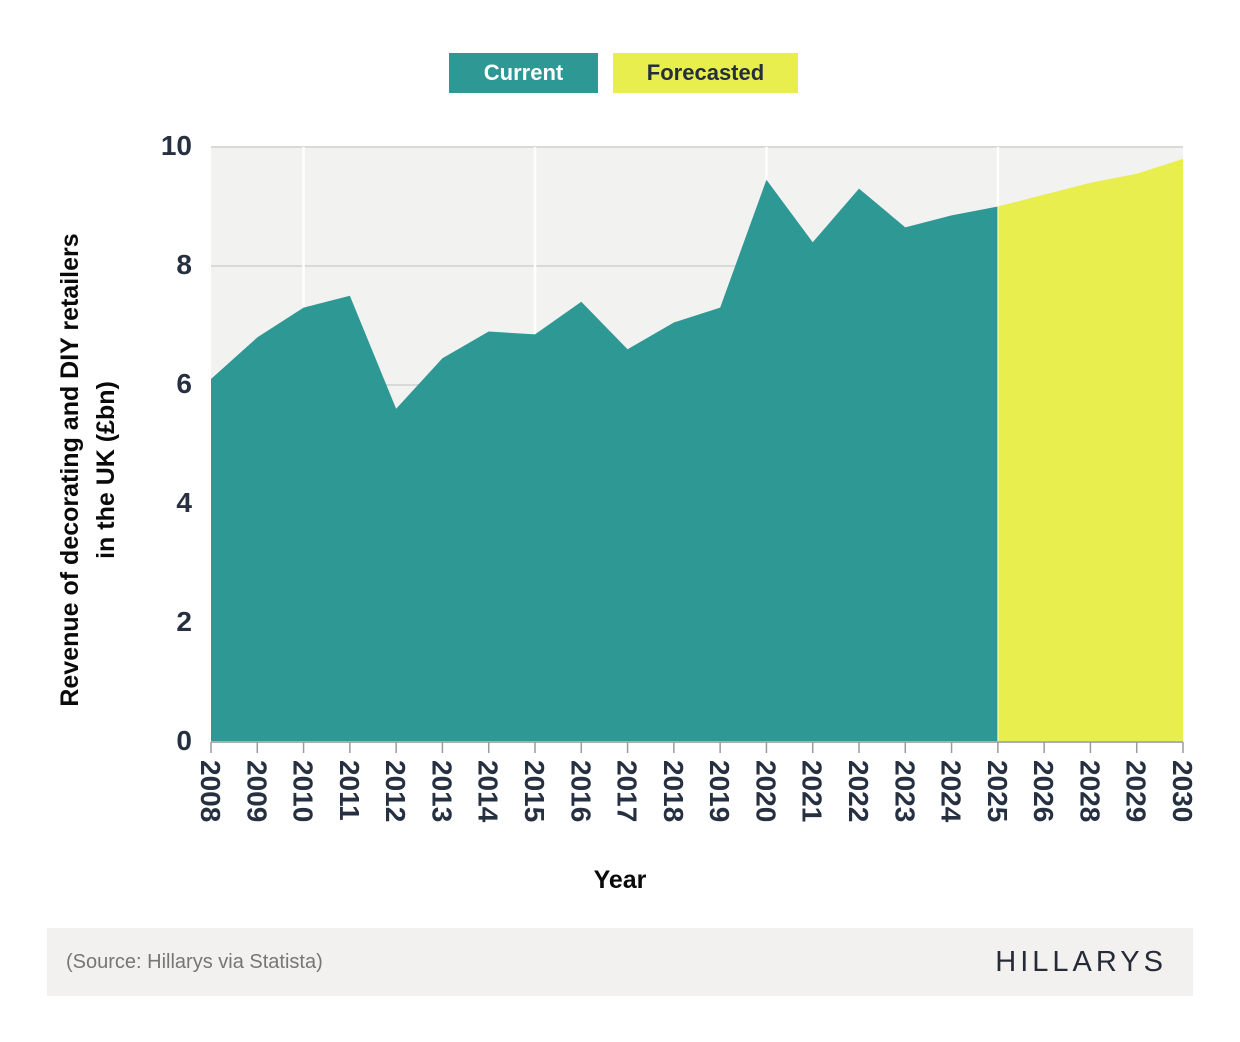 The height and width of the screenshot is (1042, 1240). What do you see at coordinates (1136, 791) in the screenshot?
I see `x-tick-label: 2029` at bounding box center [1136, 791].